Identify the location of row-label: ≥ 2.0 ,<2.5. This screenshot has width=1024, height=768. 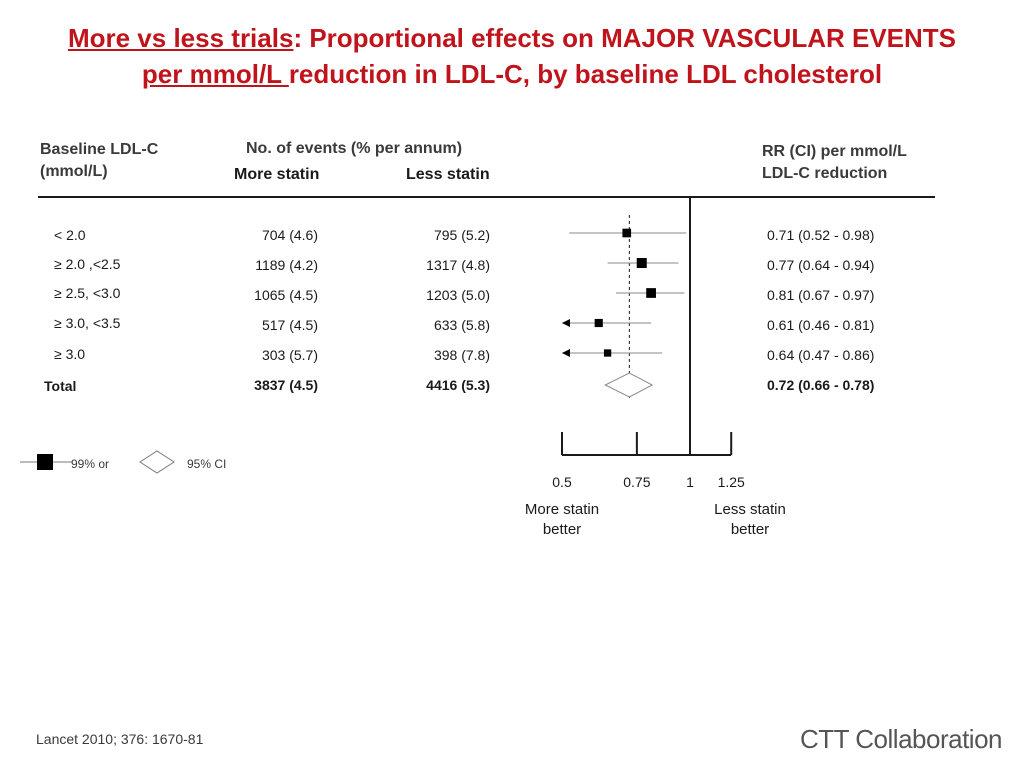
(87, 264).